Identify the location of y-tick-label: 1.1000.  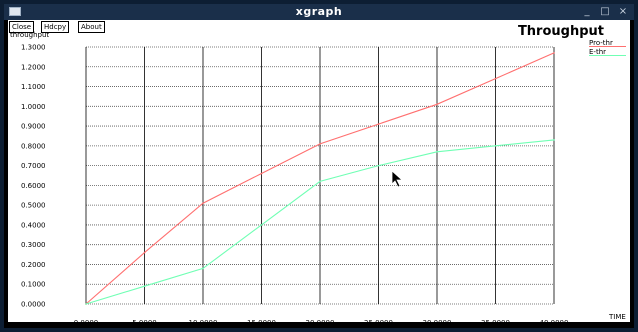
(33, 87).